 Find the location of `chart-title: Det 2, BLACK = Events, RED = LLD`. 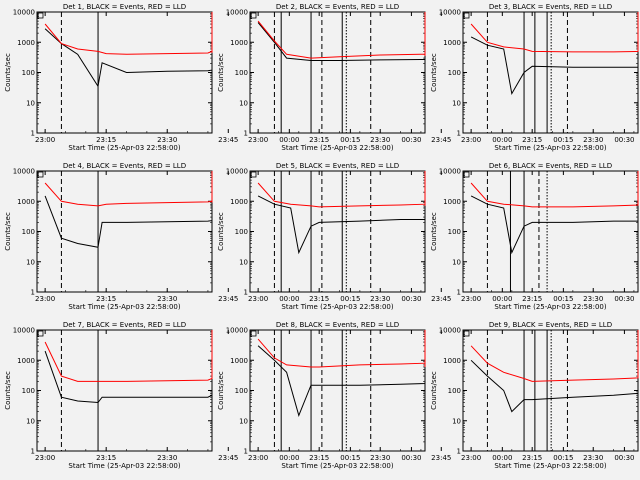

chart-title: Det 2, BLACK = Events, RED = LLD is located at coordinates (337, 7).